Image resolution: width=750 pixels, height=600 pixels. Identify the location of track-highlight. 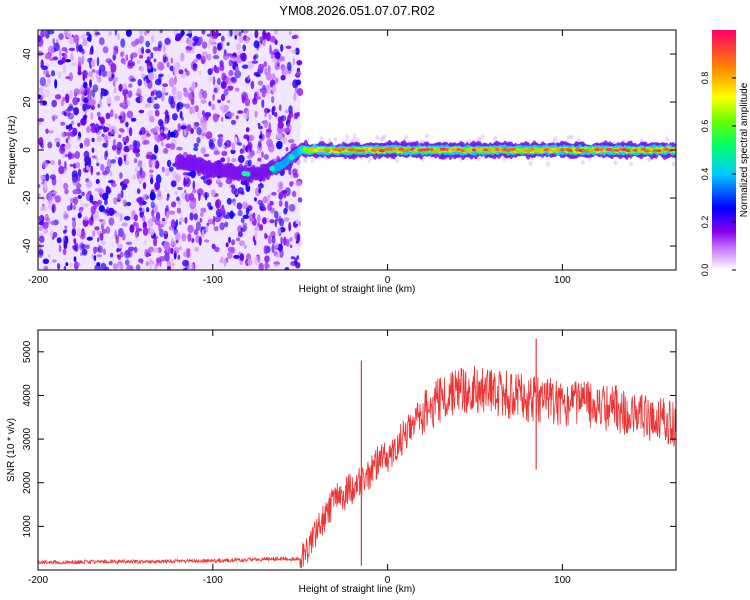
(291, 157).